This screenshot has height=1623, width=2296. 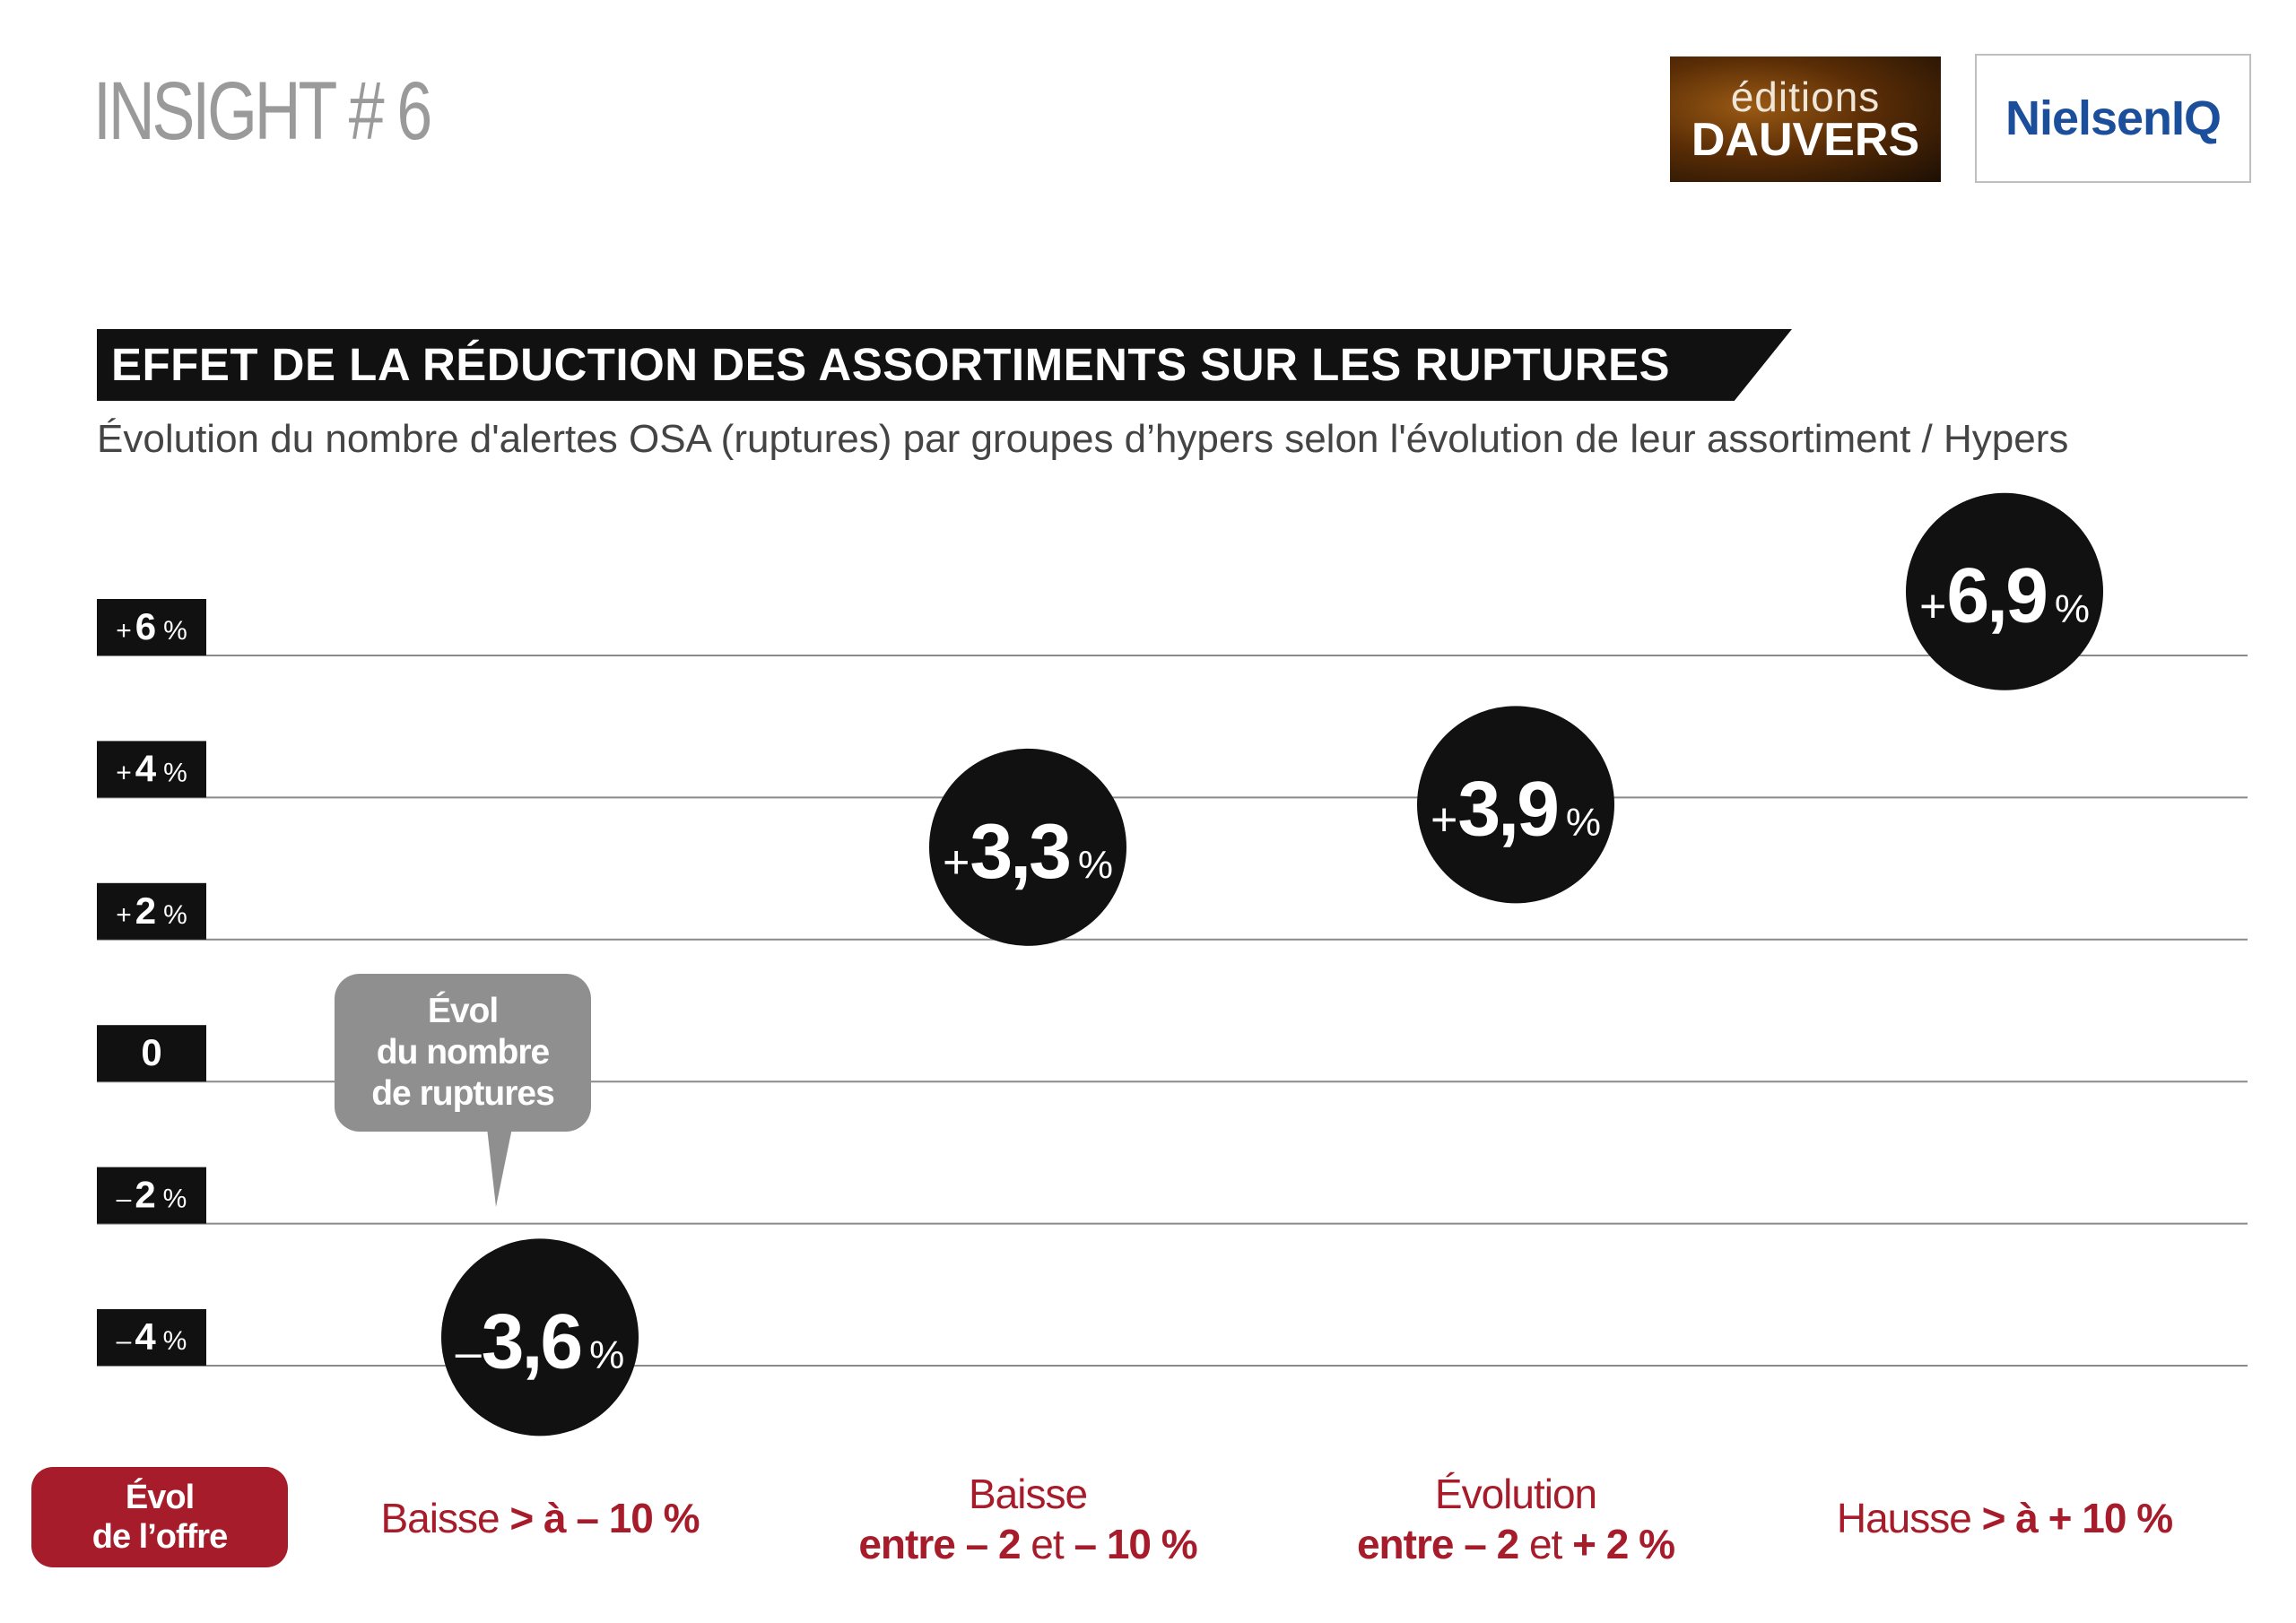 What do you see at coordinates (2004, 596) in the screenshot?
I see `data-label-3: +6,9%` at bounding box center [2004, 596].